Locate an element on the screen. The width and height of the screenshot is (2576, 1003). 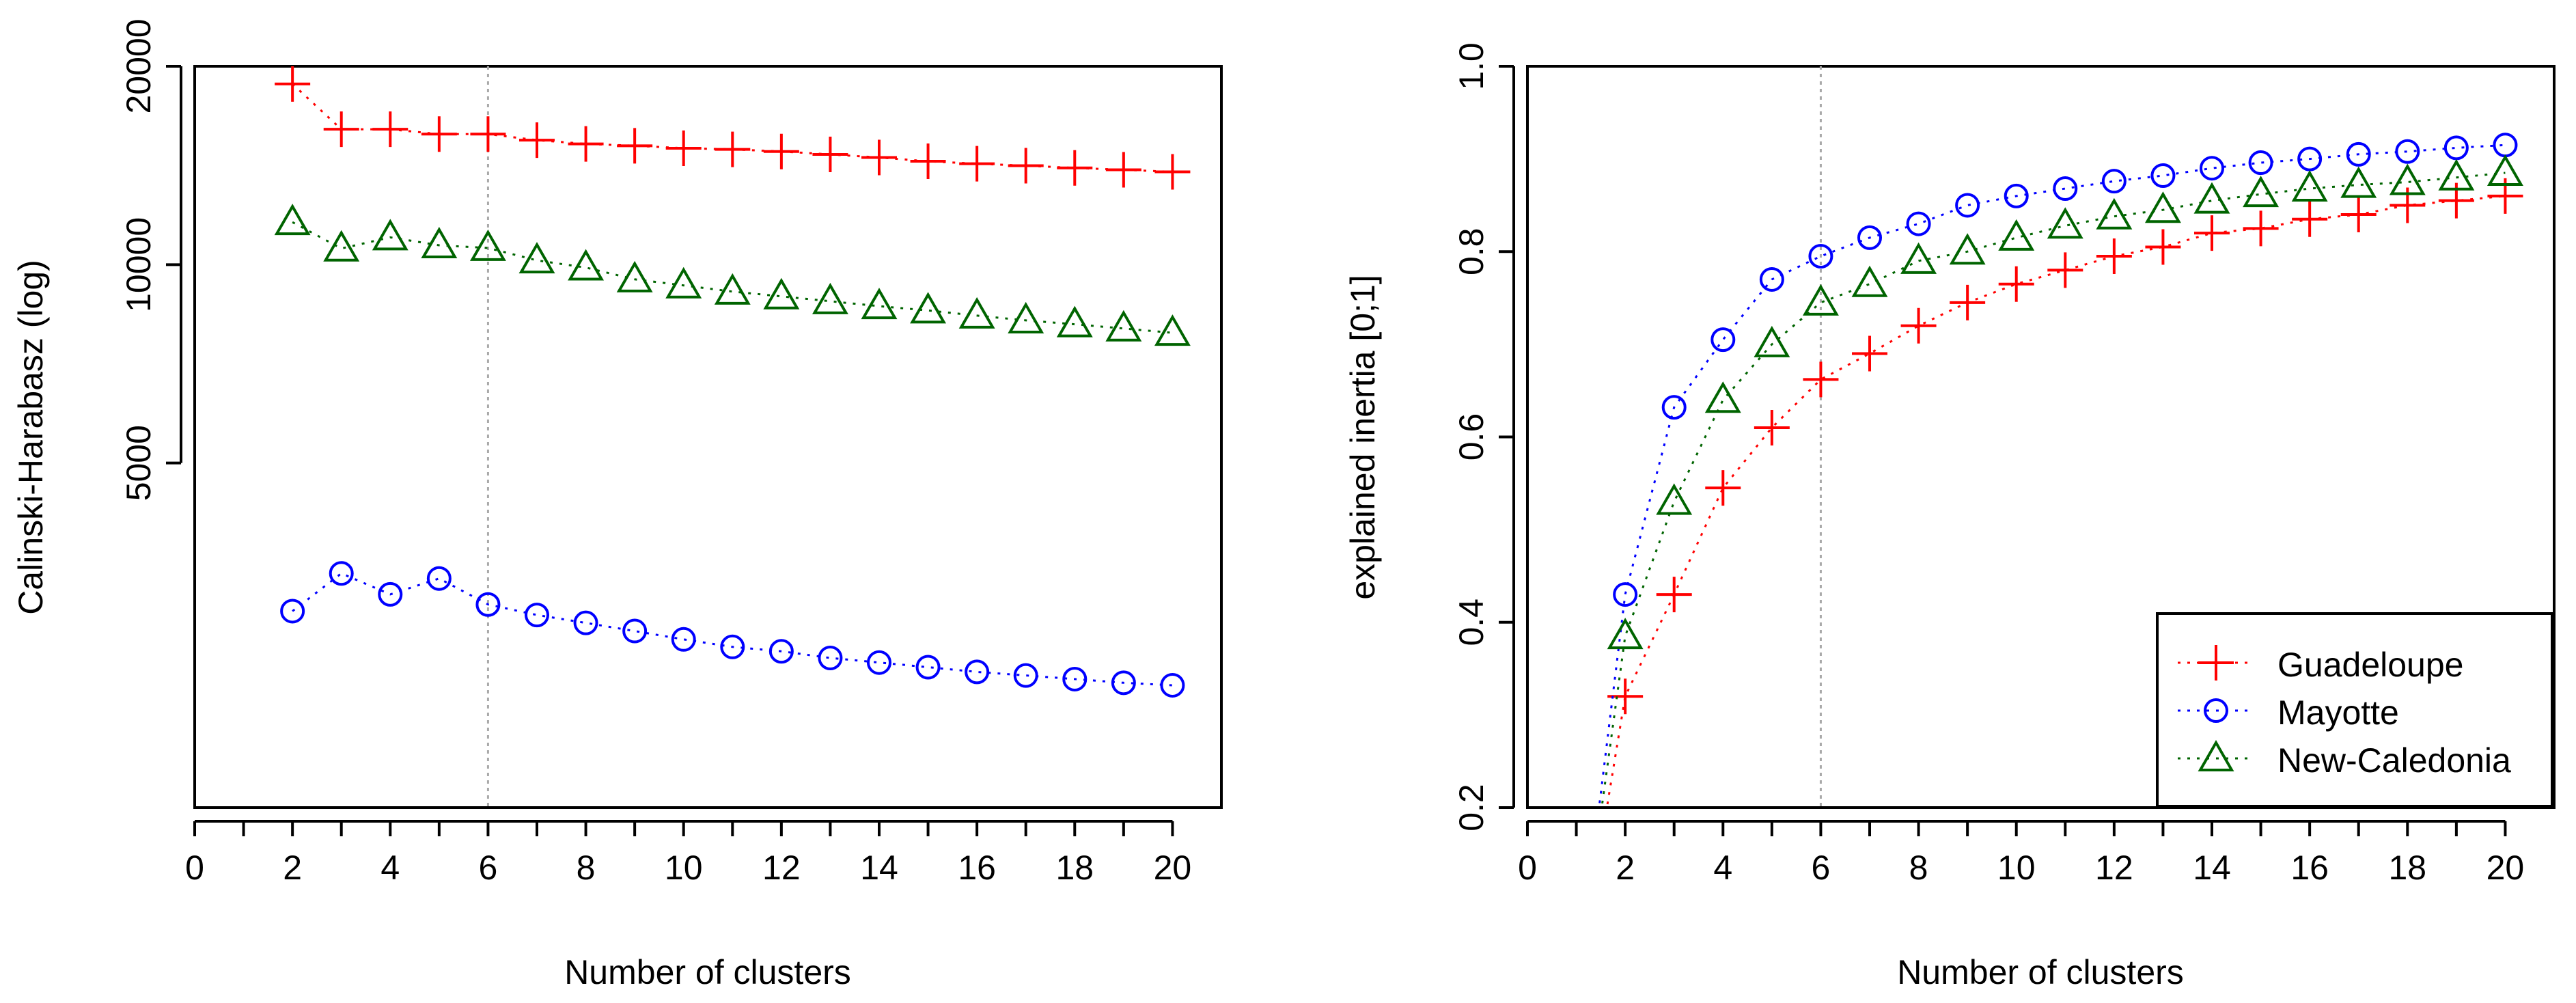
left-x-tick-label: 4 is located at coordinates (390, 868).